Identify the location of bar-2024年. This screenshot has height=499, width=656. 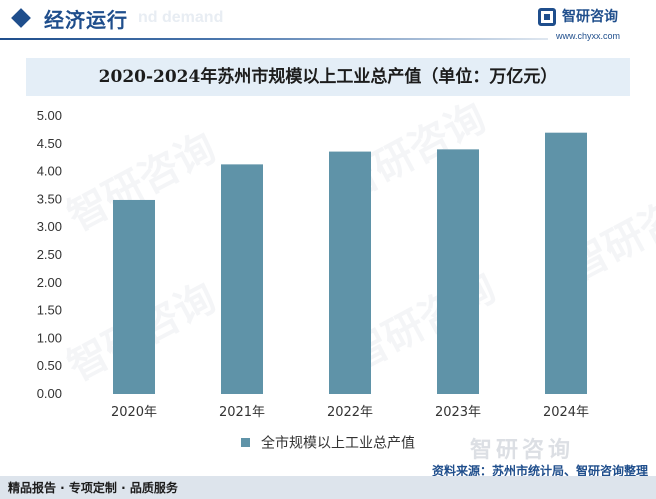
(566, 263).